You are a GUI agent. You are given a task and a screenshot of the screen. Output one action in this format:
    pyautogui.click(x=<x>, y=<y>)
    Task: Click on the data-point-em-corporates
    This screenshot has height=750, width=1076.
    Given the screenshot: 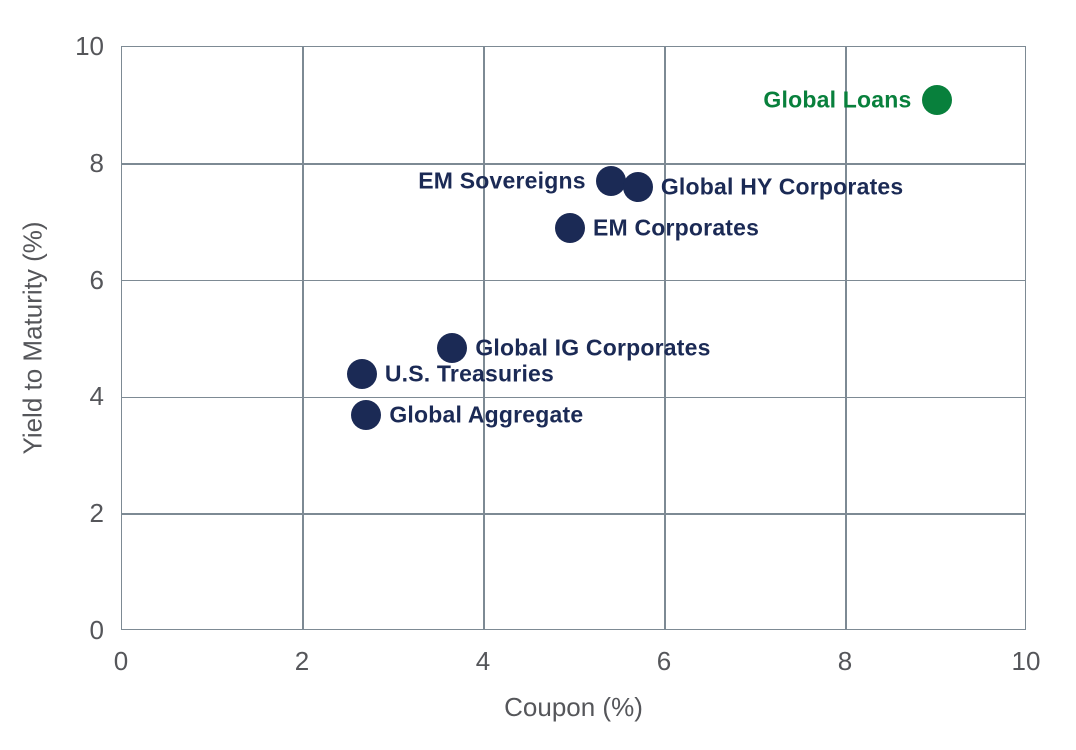 What is the action you would take?
    pyautogui.click(x=569, y=228)
    